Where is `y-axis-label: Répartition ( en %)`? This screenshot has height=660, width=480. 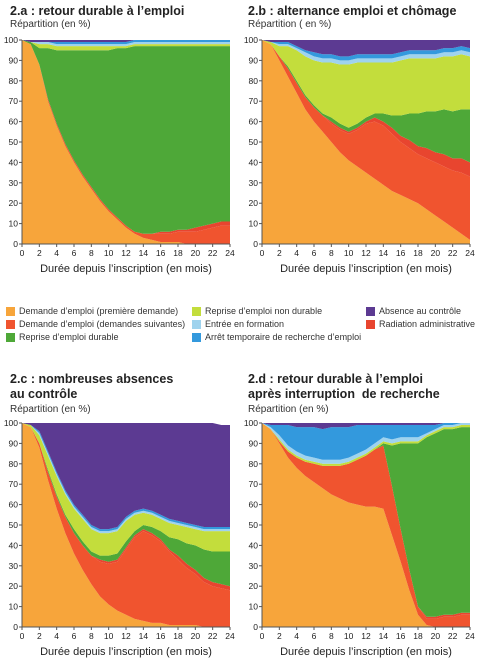 y-axis-label: Répartition ( en %) is located at coordinates (290, 24).